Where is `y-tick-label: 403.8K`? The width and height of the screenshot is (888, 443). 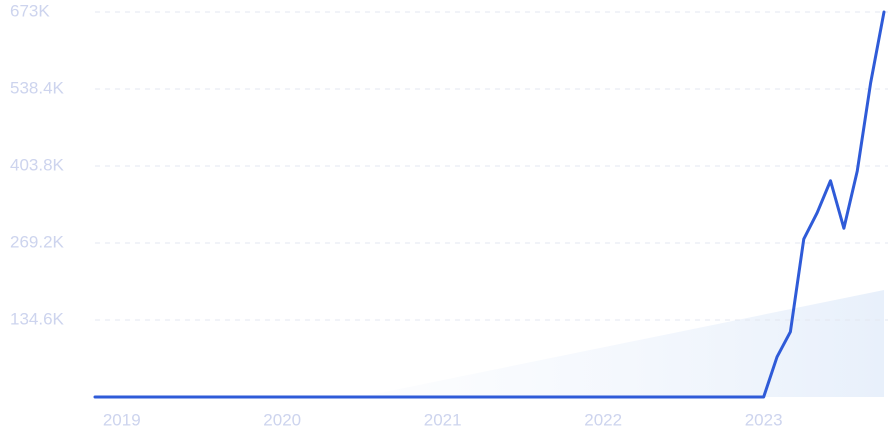
y-tick-label: 403.8K is located at coordinates (37, 164).